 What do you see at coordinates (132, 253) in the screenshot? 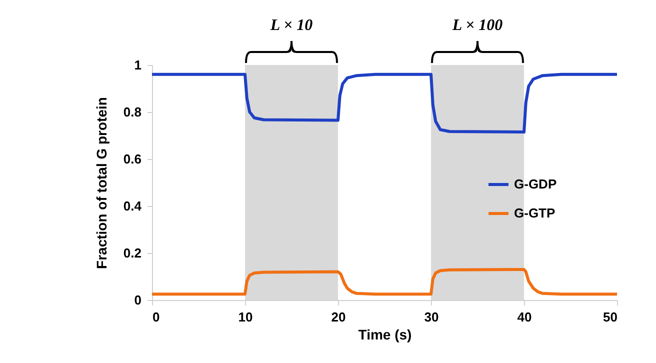
I see `y-tick-label: 0.2` at bounding box center [132, 253].